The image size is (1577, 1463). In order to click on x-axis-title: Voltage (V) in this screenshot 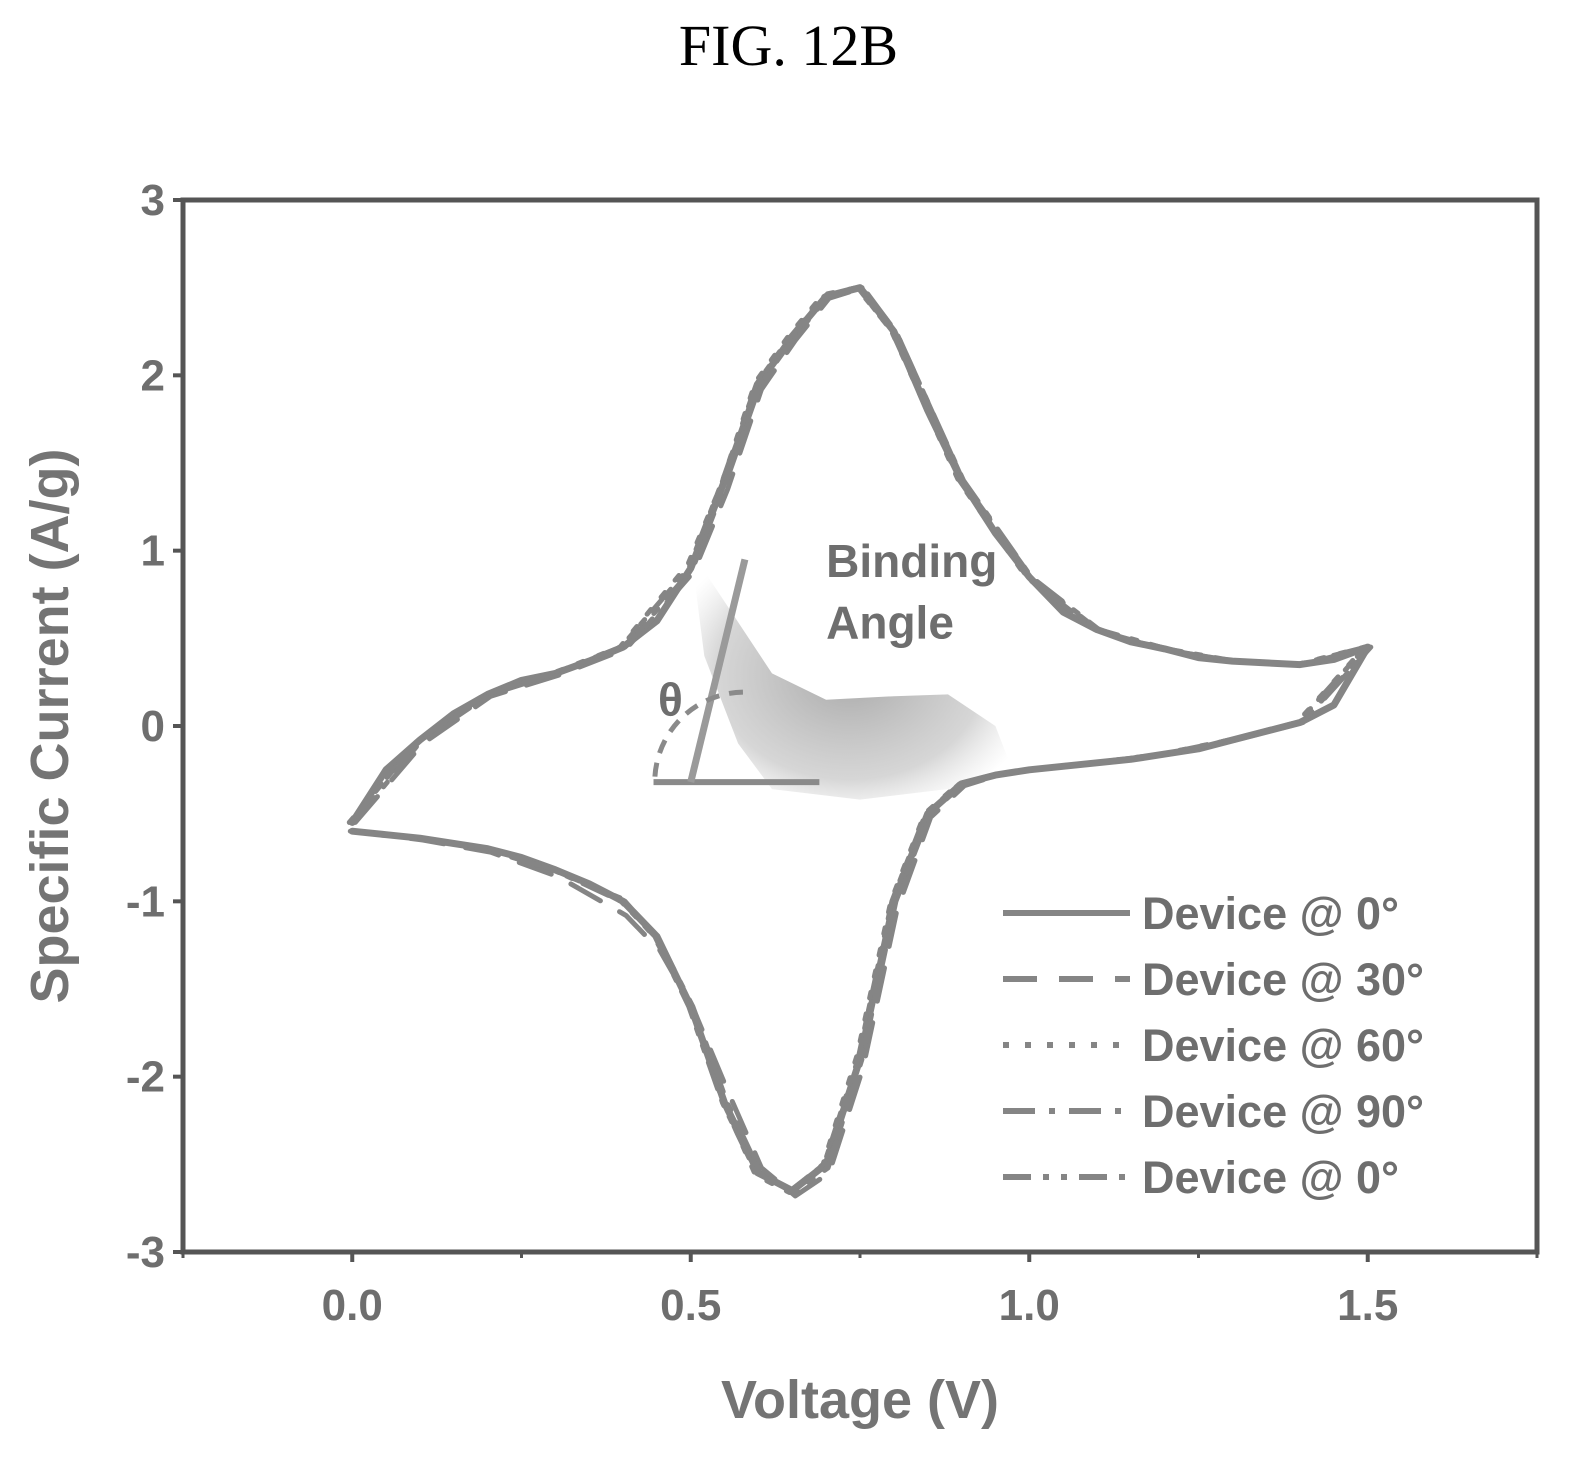, I will do `click(860, 1400)`.